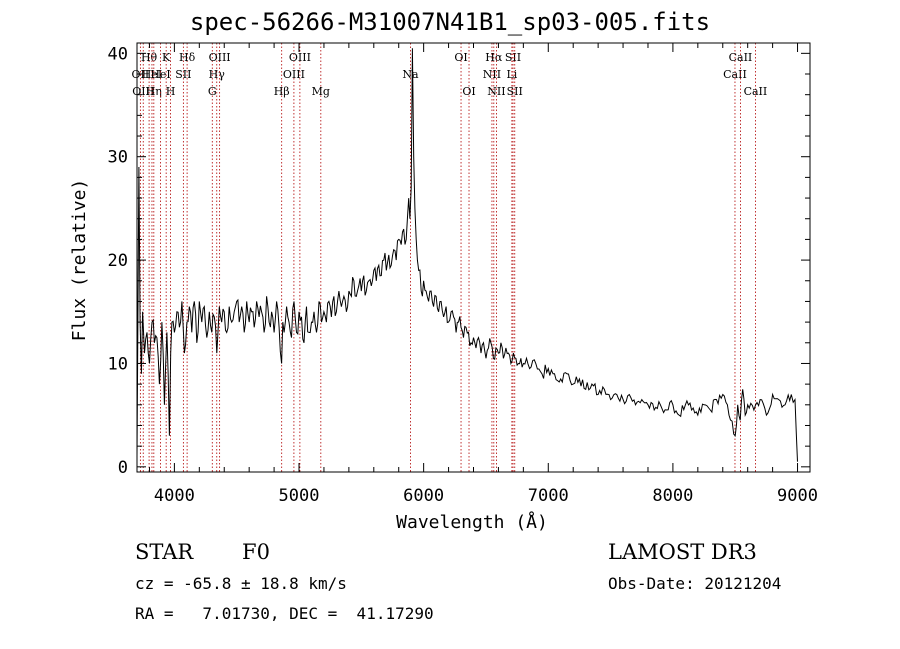 This screenshot has height=649, width=900. What do you see at coordinates (220, 57) in the screenshot?
I see `marker-label-12: OIII` at bounding box center [220, 57].